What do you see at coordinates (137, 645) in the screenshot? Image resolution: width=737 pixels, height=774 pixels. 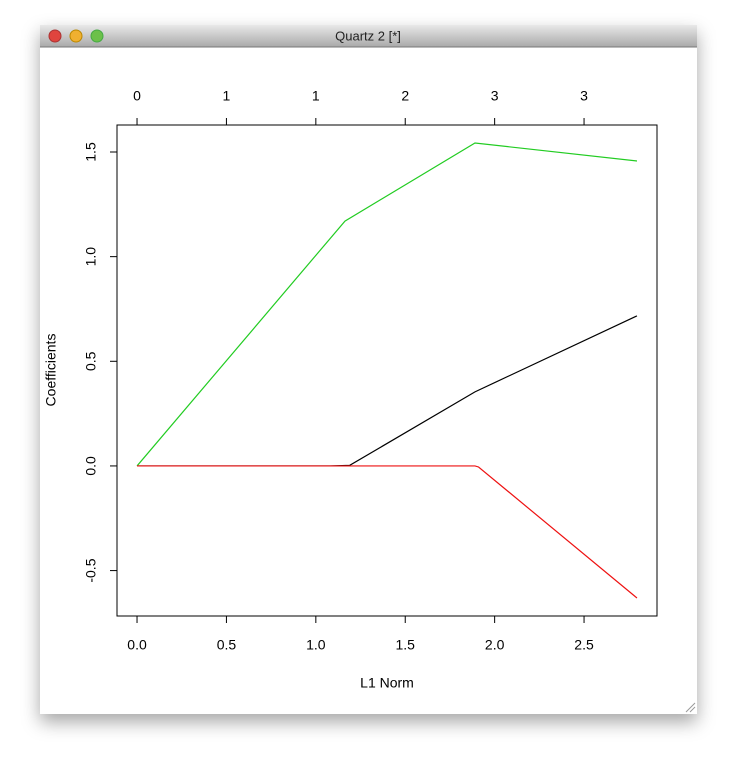 I see `x-tick-label: 0.0` at bounding box center [137, 645].